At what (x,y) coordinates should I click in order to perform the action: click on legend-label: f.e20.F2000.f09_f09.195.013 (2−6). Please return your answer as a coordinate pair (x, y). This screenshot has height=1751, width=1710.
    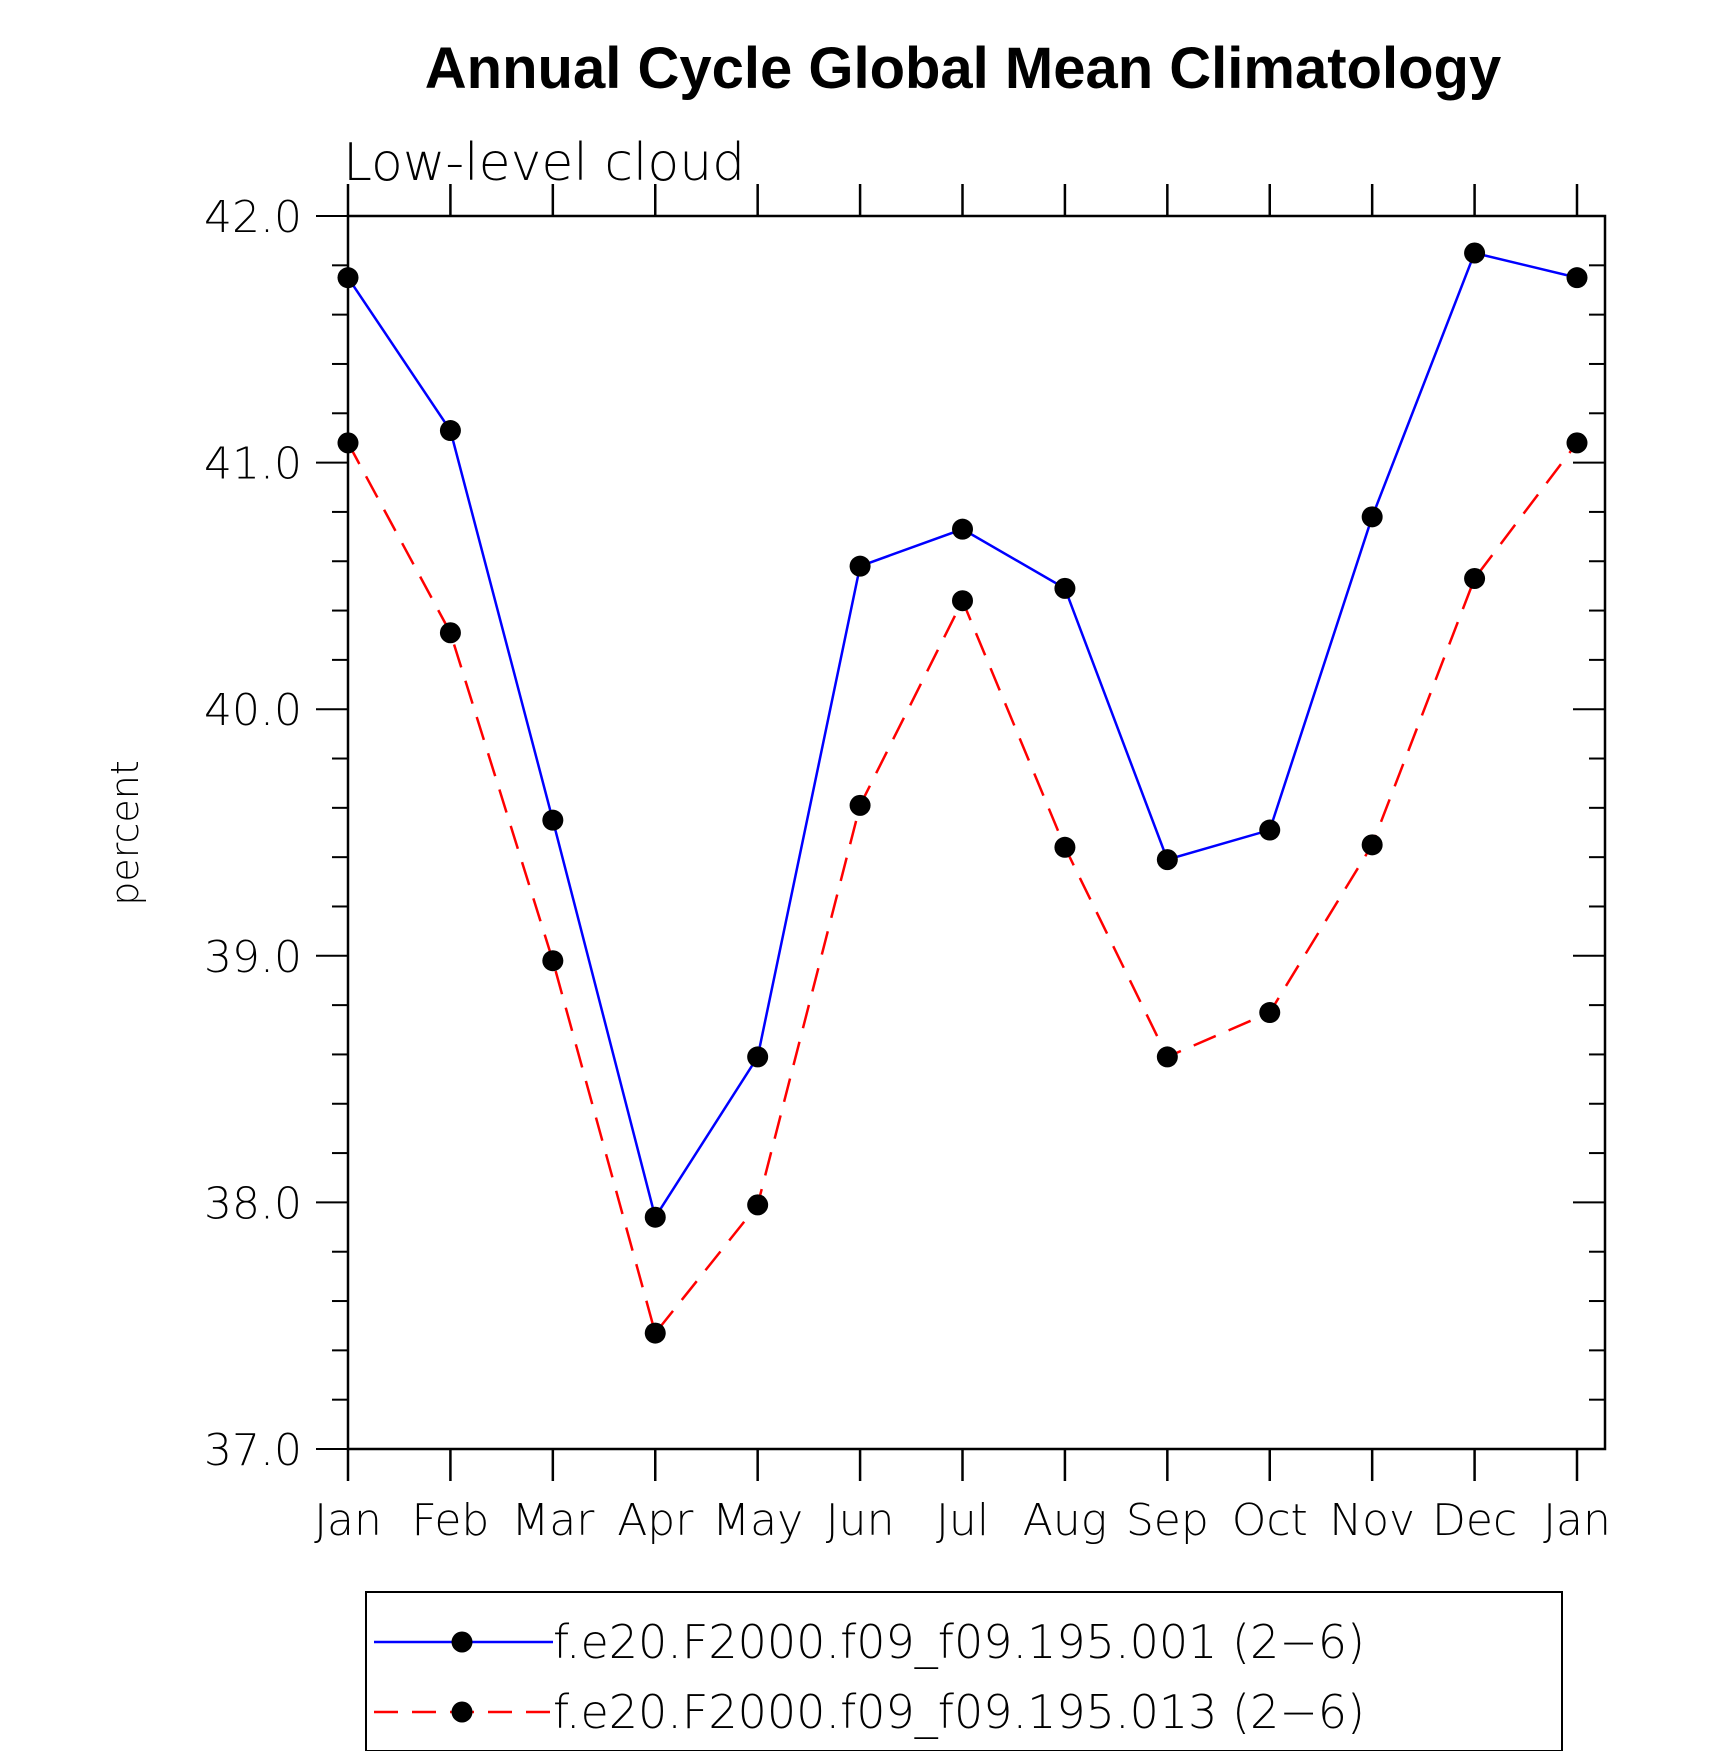
    Looking at the image, I should click on (959, 1712).